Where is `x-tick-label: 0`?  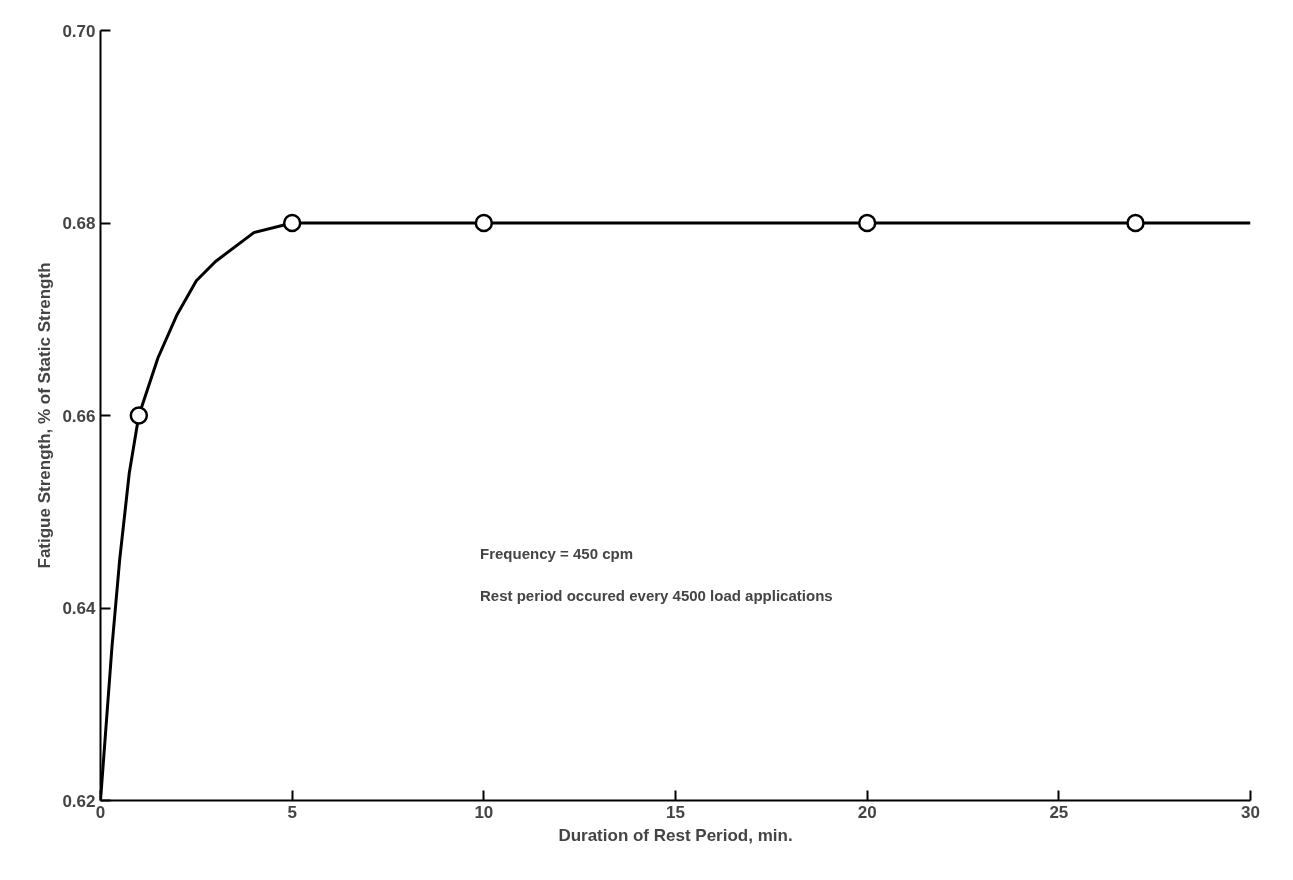 x-tick-label: 0 is located at coordinates (100, 812).